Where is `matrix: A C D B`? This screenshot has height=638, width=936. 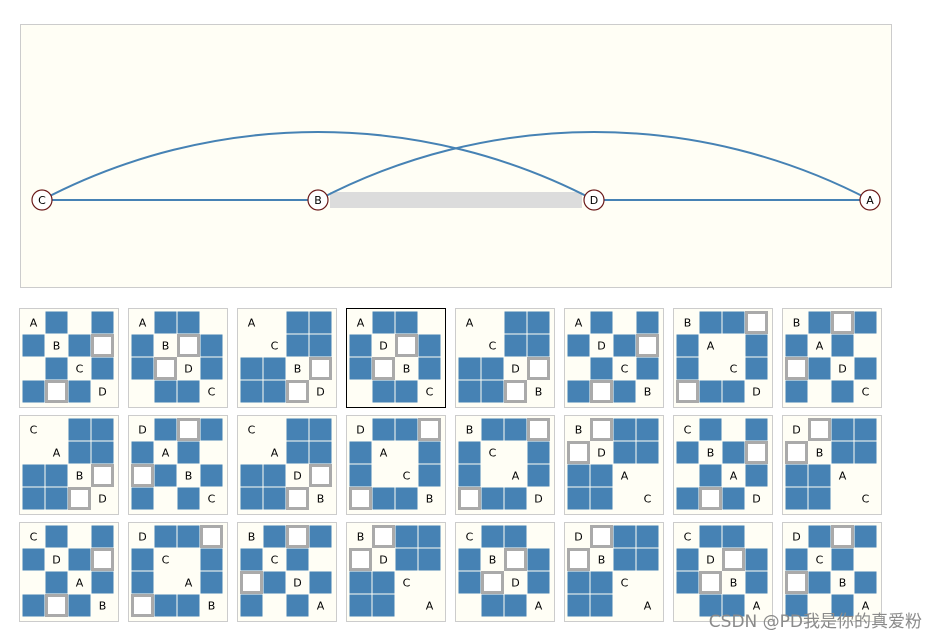 matrix: A C D B is located at coordinates (505, 358).